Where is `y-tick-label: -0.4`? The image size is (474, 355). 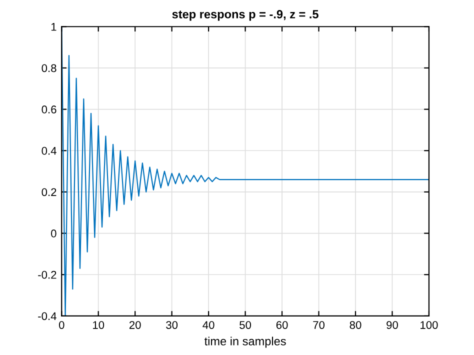
y-tick-label: -0.4 is located at coordinates (47, 316).